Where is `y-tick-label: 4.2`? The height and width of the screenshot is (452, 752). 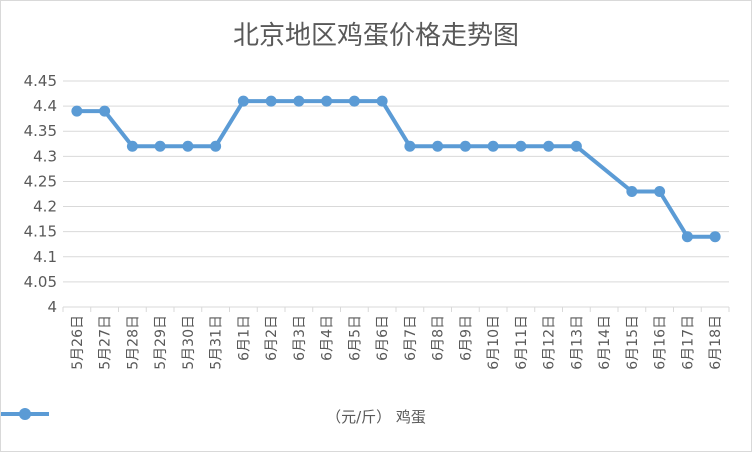
y-tick-label: 4.2 is located at coordinates (45, 207).